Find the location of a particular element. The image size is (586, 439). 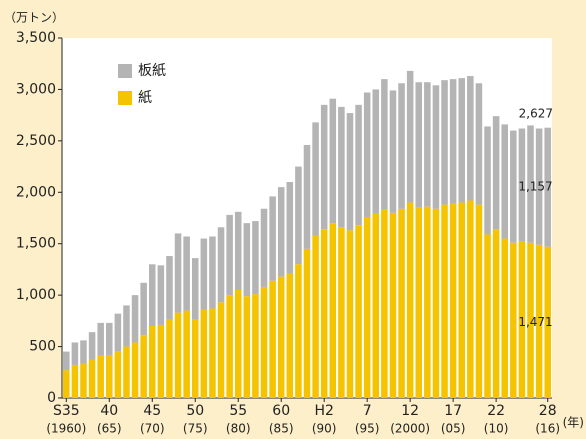

x-tick-label: H2 is located at coordinates (323, 411).